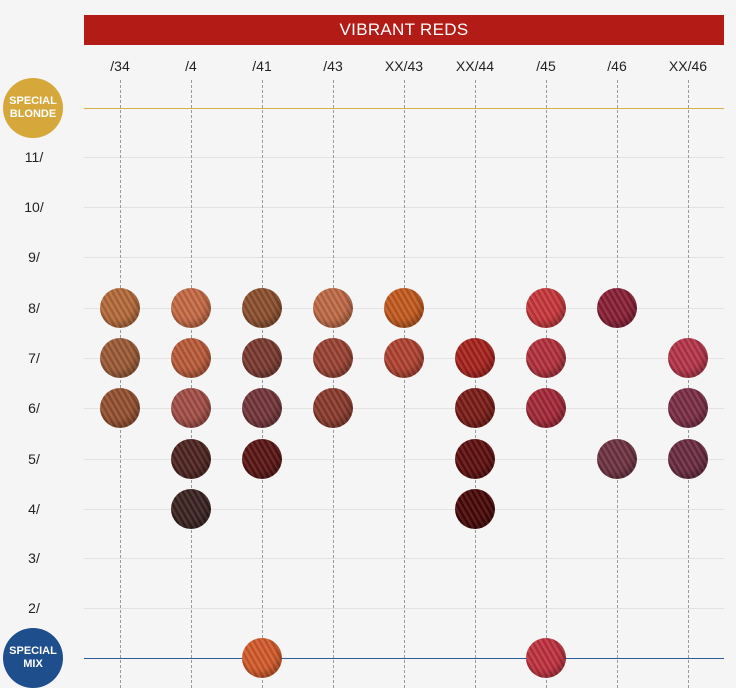 The image size is (736, 688). What do you see at coordinates (262, 66) in the screenshot?
I see `column-label: /41` at bounding box center [262, 66].